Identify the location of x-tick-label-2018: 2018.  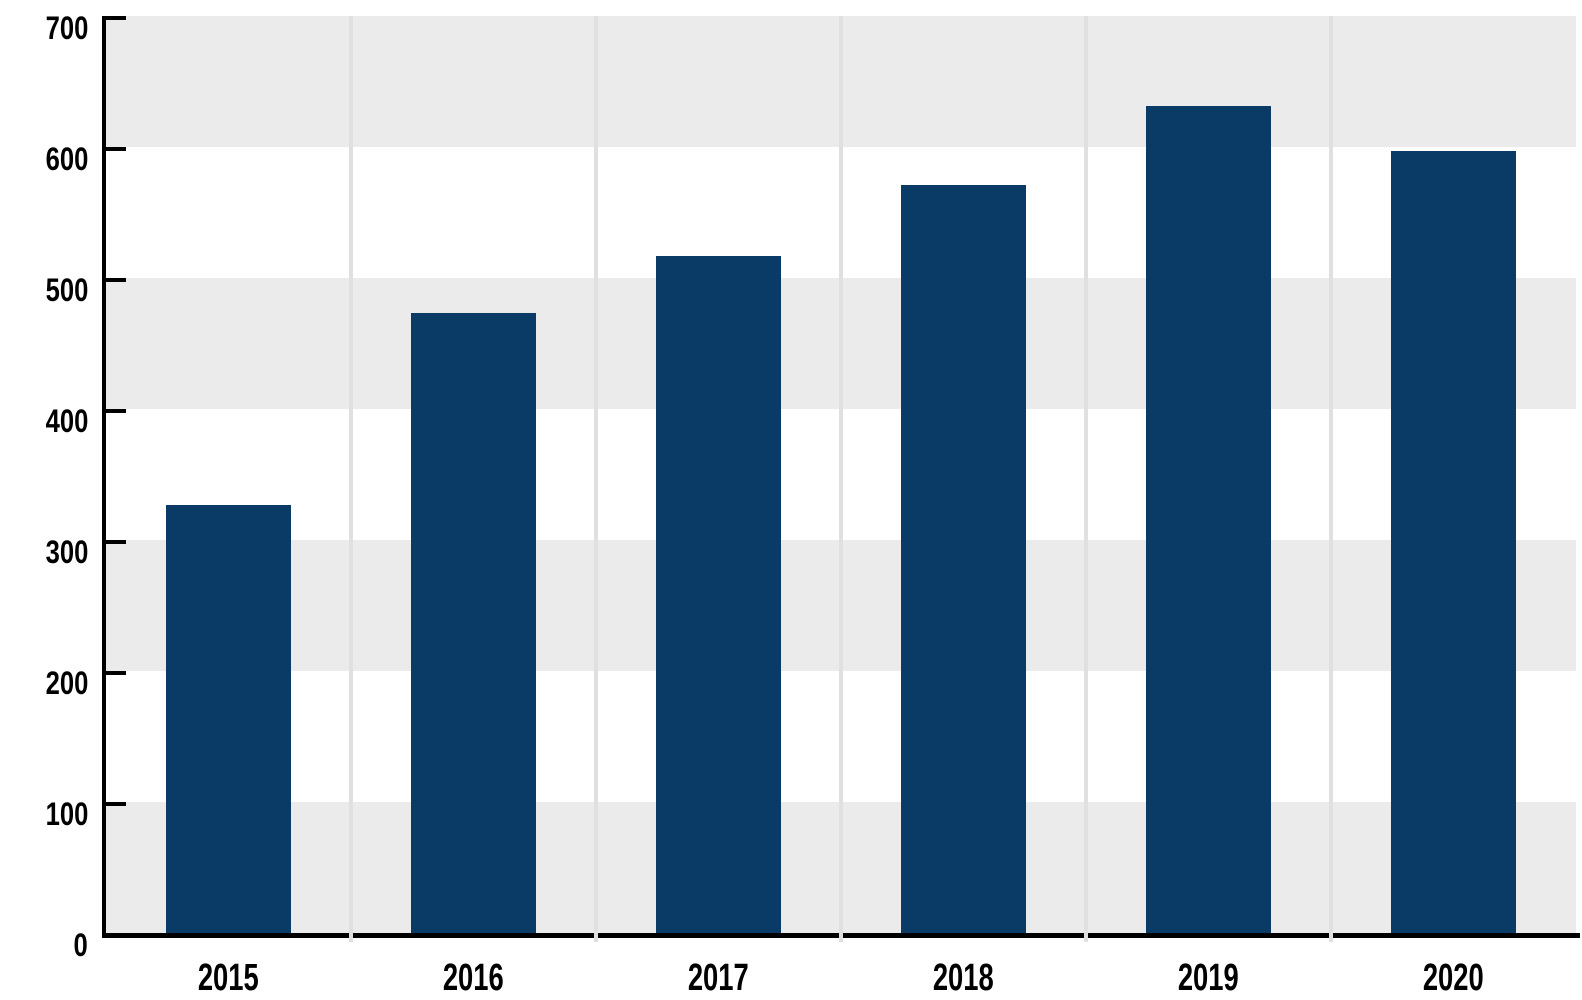
(963, 978).